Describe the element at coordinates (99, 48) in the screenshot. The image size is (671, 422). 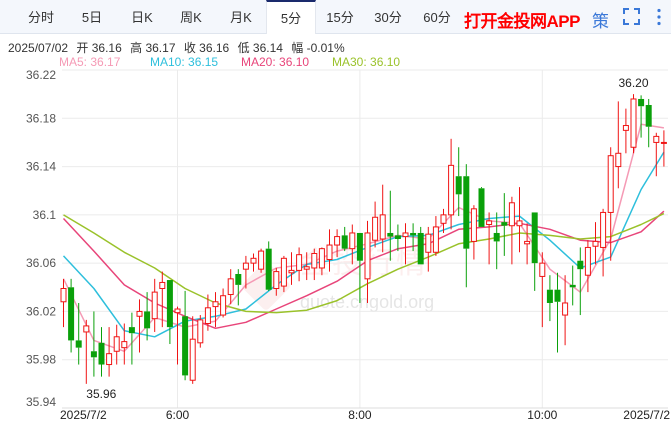
I see `info-open: 开 36.16` at that location.